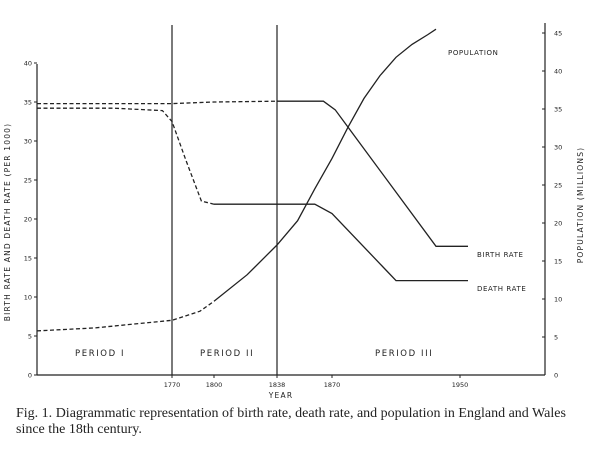 The image size is (597, 449). I want to click on right-tick-label: 20, so click(558, 224).